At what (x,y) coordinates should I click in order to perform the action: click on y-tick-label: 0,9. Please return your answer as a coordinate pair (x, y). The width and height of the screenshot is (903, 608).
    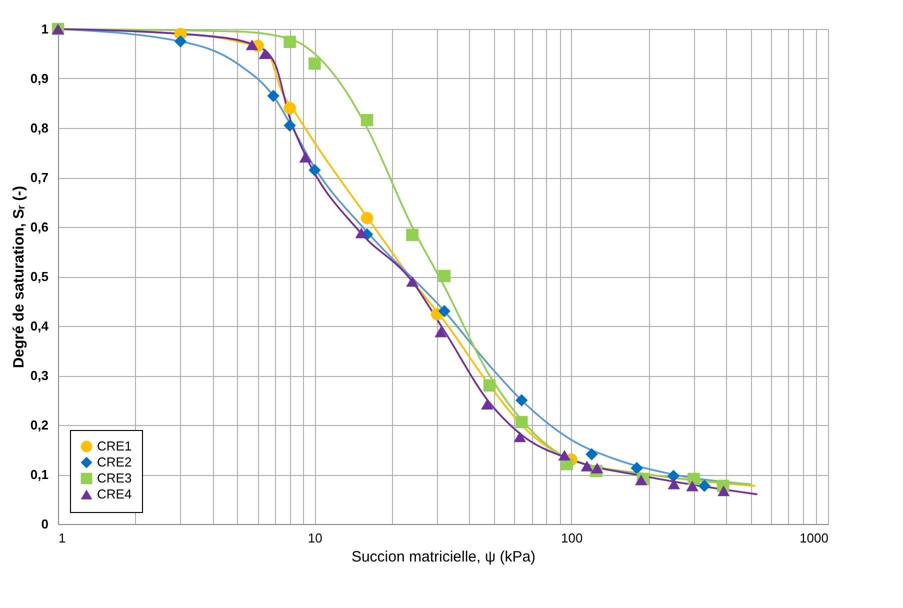
    Looking at the image, I should click on (39, 78).